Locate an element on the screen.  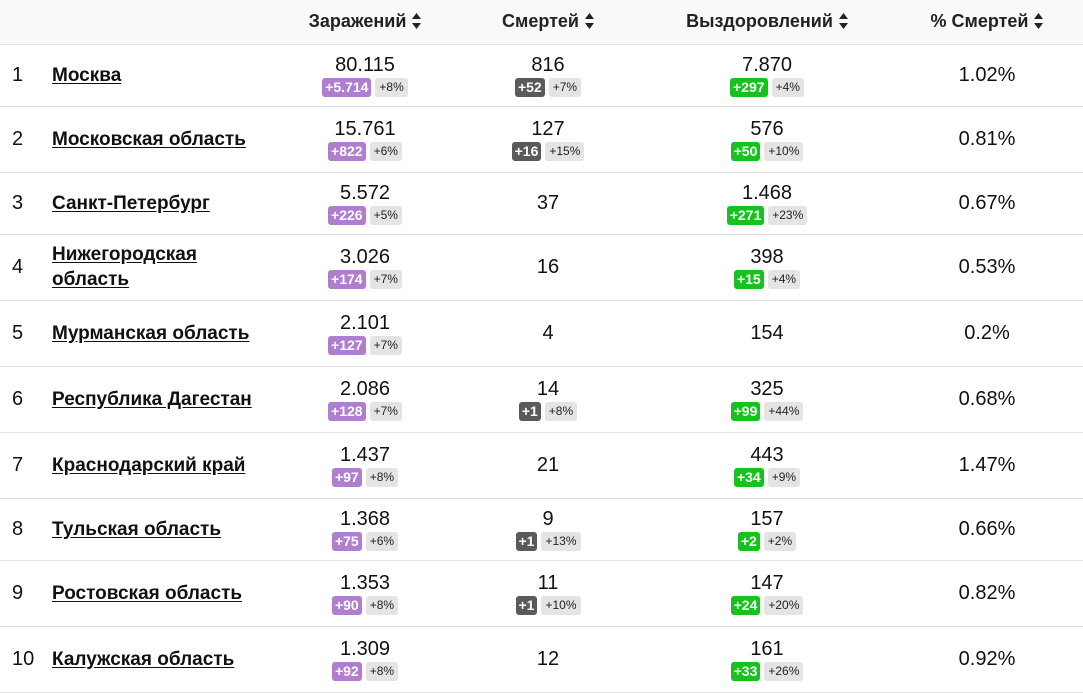
region-cell: Нижегородская область is located at coordinates (164, 267).